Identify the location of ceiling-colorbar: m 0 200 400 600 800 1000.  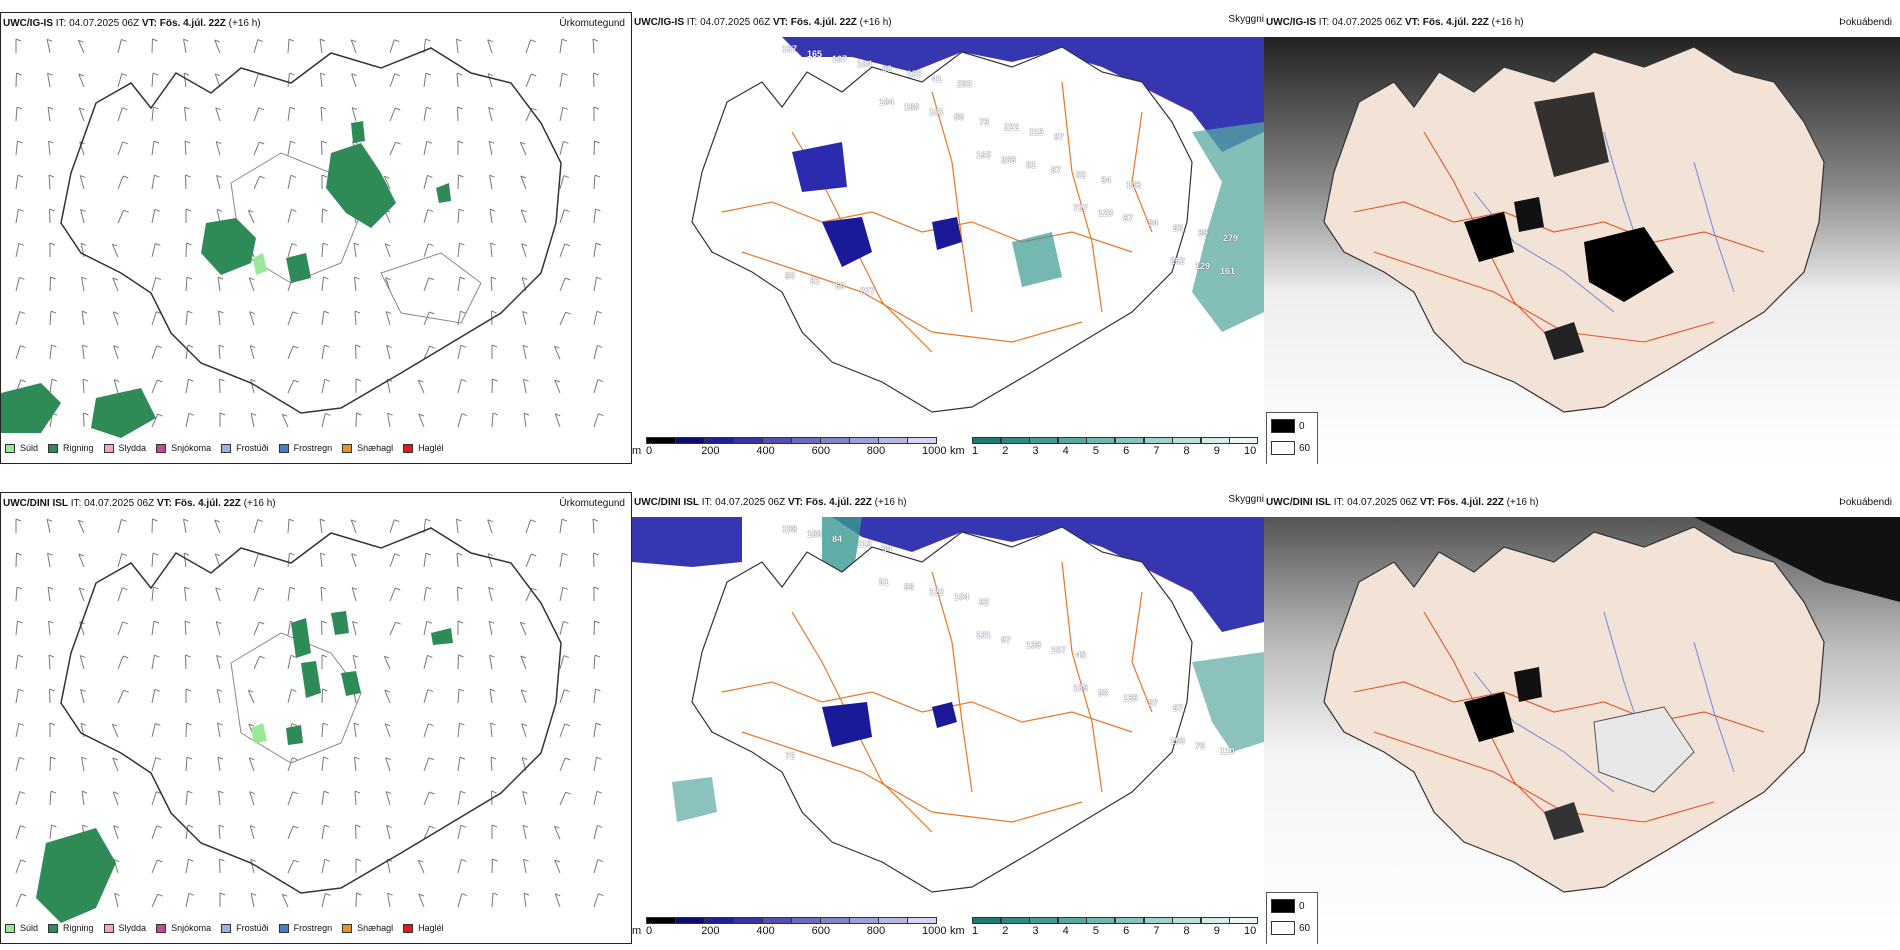
(789, 447).